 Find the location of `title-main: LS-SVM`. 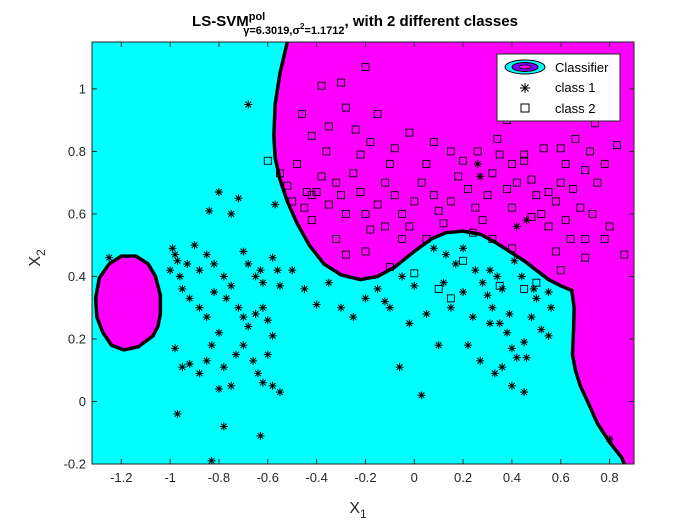

title-main: LS-SVM is located at coordinates (220, 21).